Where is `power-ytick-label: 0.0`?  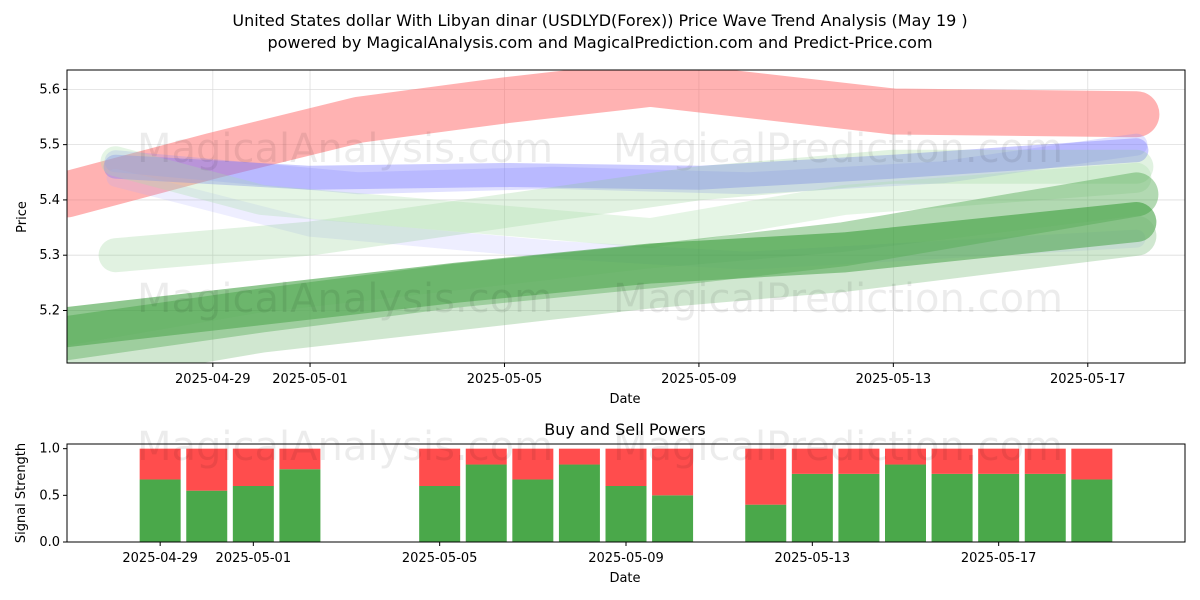 power-ytick-label: 0.0 is located at coordinates (49, 542).